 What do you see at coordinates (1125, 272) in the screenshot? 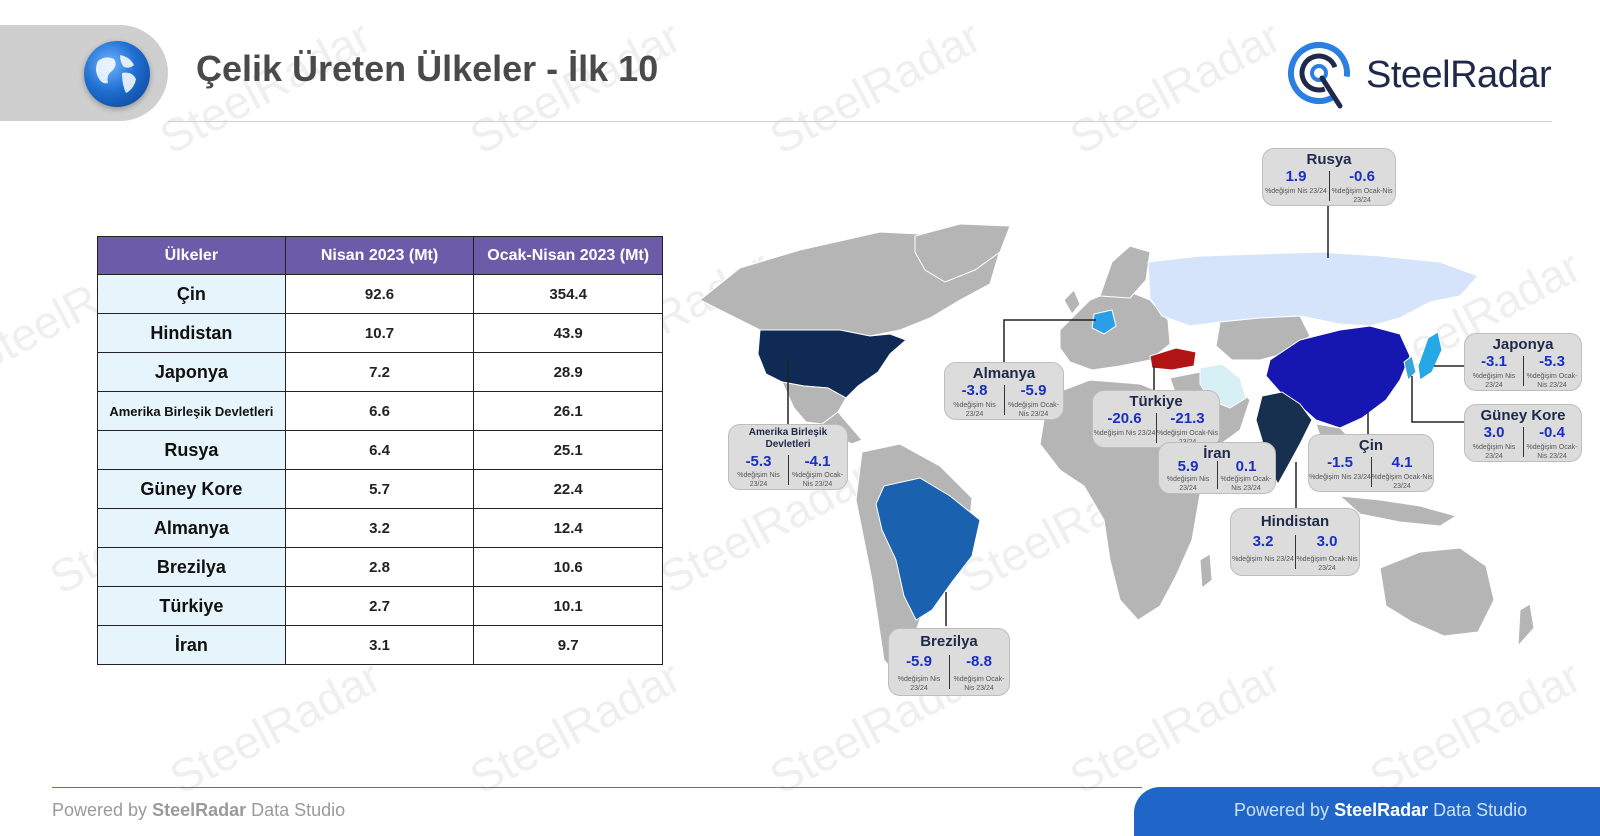
I see `country-scandinavia` at bounding box center [1125, 272].